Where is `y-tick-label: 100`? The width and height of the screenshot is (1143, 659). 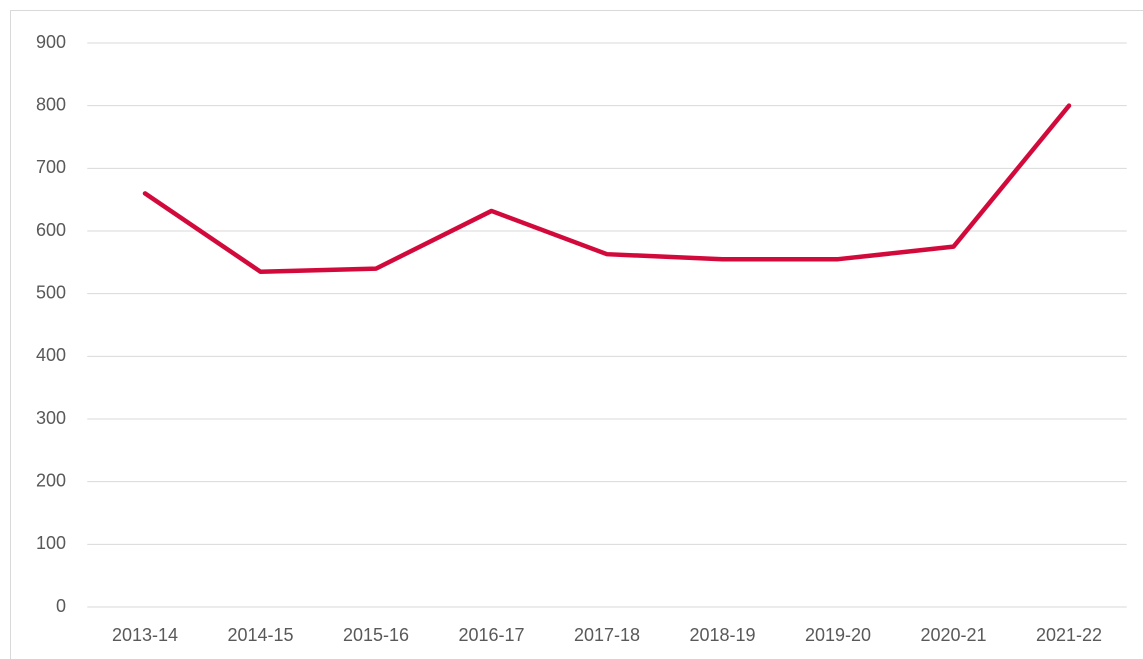 y-tick-label: 100 is located at coordinates (51, 543).